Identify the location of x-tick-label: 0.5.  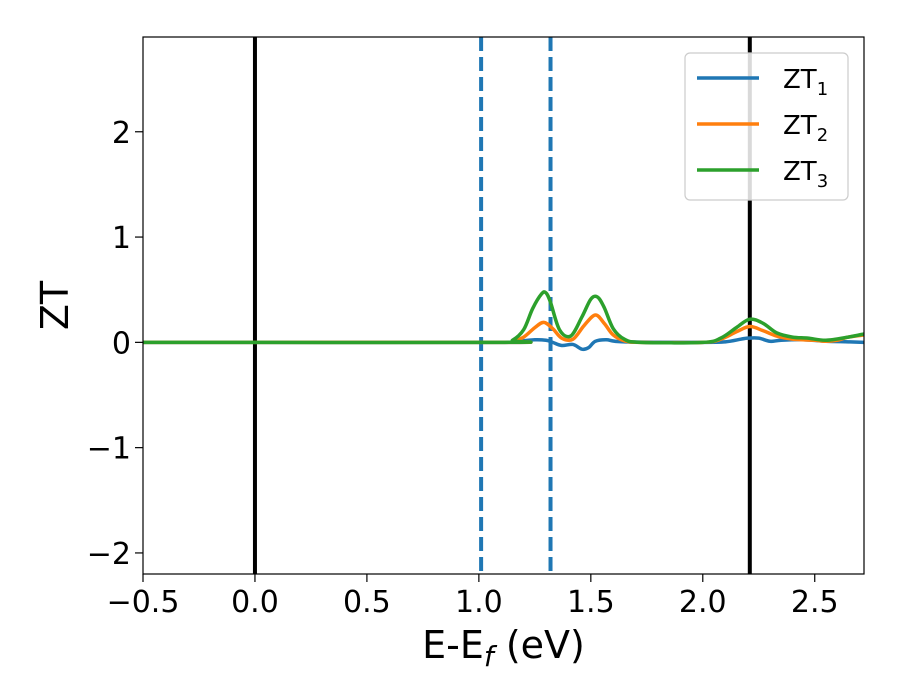
(367, 602).